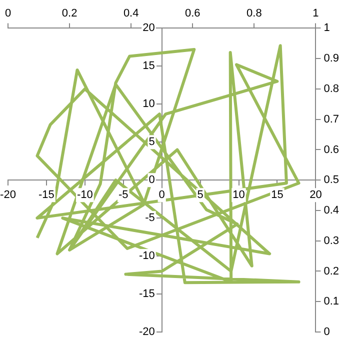 The image size is (346, 344). Describe the element at coordinates (123, 195) in the screenshot. I see `x-tick-label: -5` at that location.